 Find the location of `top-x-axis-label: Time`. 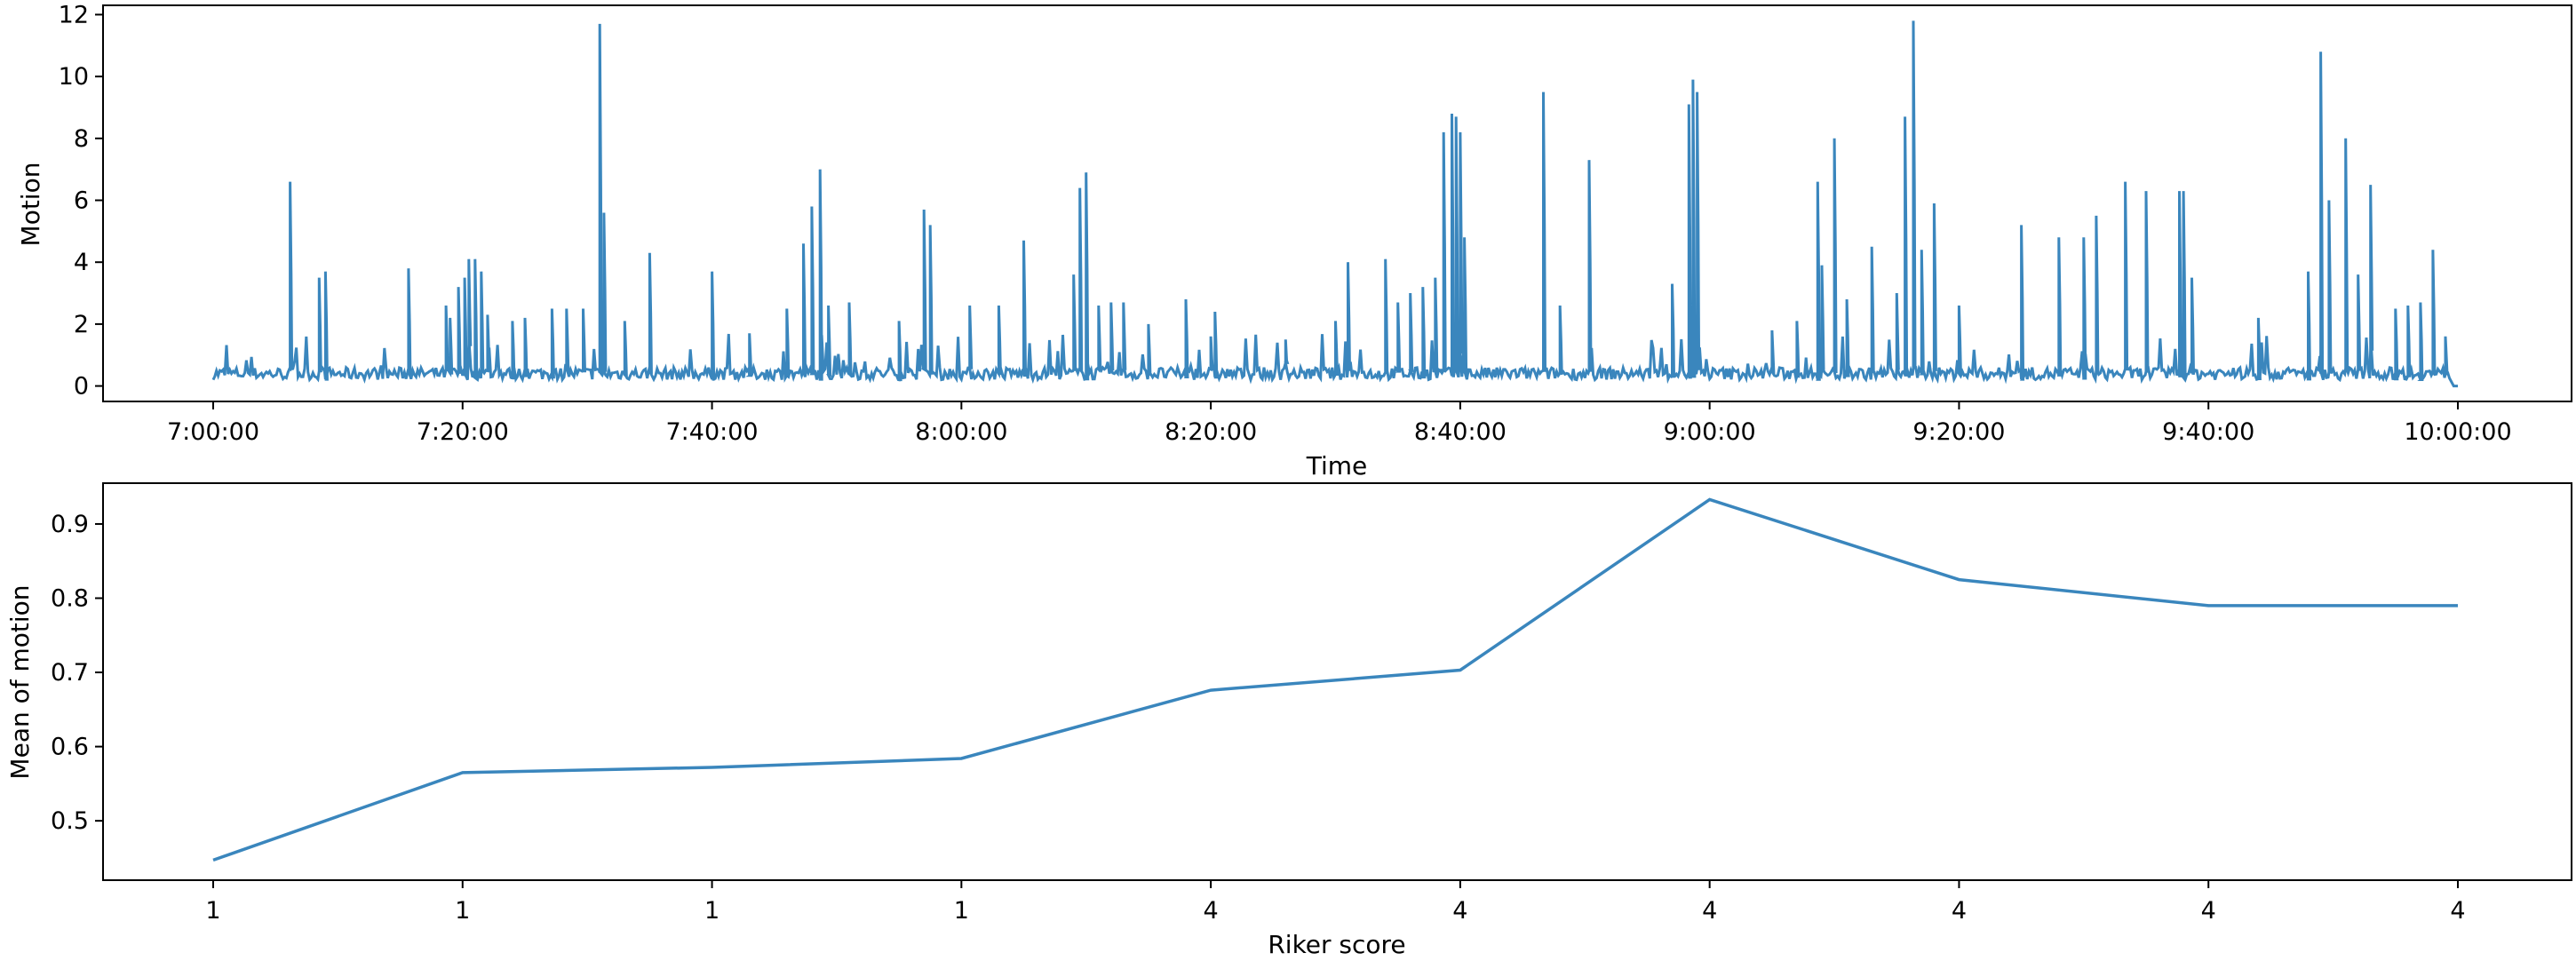

top-x-axis-label: Time is located at coordinates (1337, 466).